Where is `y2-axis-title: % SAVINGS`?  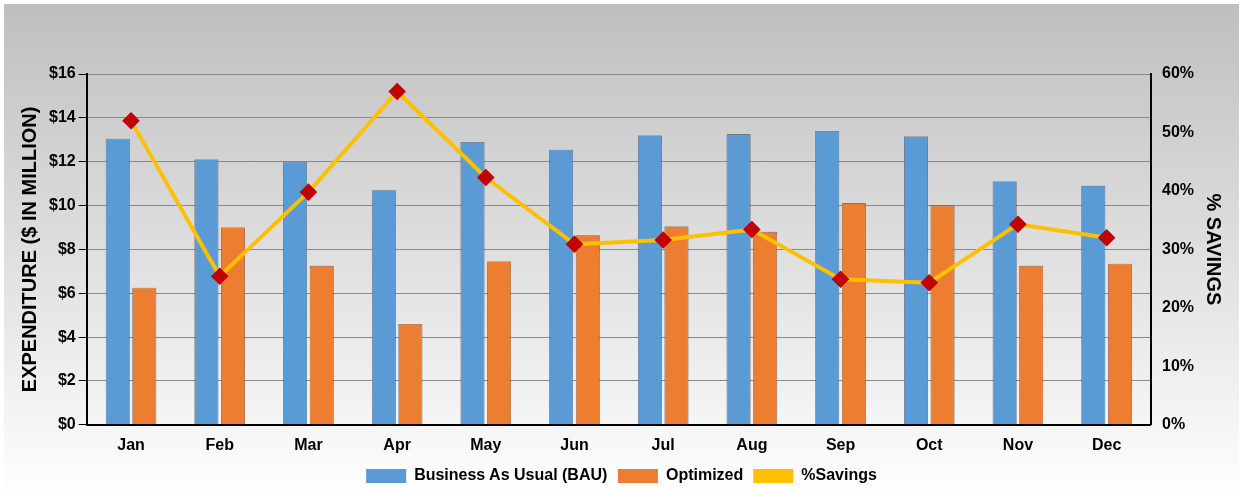 y2-axis-title: % SAVINGS is located at coordinates (1214, 249).